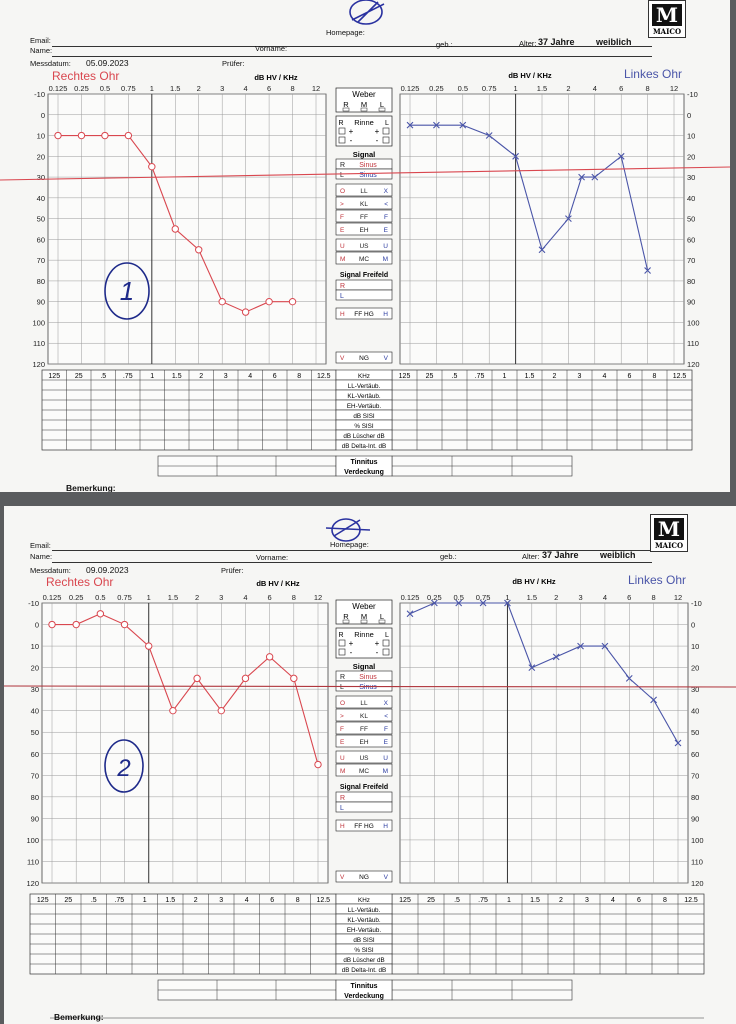 Image resolution: width=736 pixels, height=1024 pixels. Describe the element at coordinates (669, 529) in the screenshot. I see `maico-logo-mark: M` at that location.